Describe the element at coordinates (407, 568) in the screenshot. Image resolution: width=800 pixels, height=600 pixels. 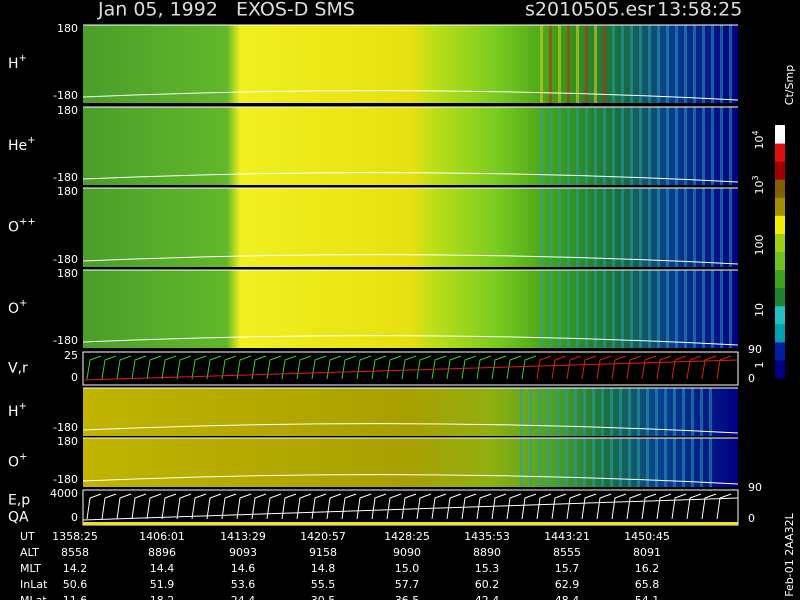
I see `table-cell: 15.0` at that location.